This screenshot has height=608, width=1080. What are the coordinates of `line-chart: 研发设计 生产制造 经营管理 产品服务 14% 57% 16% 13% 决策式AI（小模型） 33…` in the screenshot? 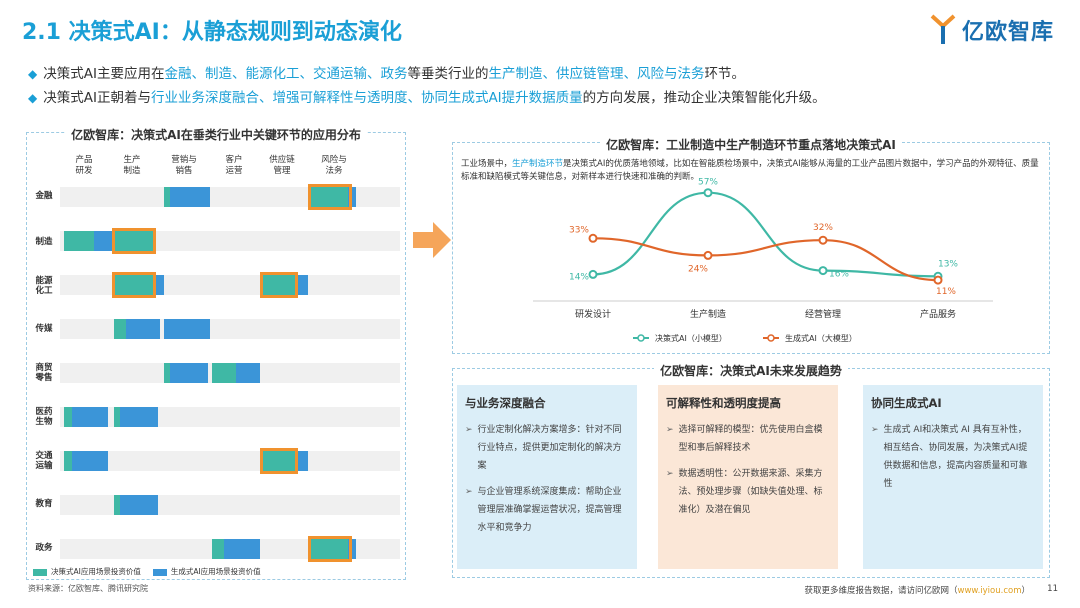 It's located at (763, 260).